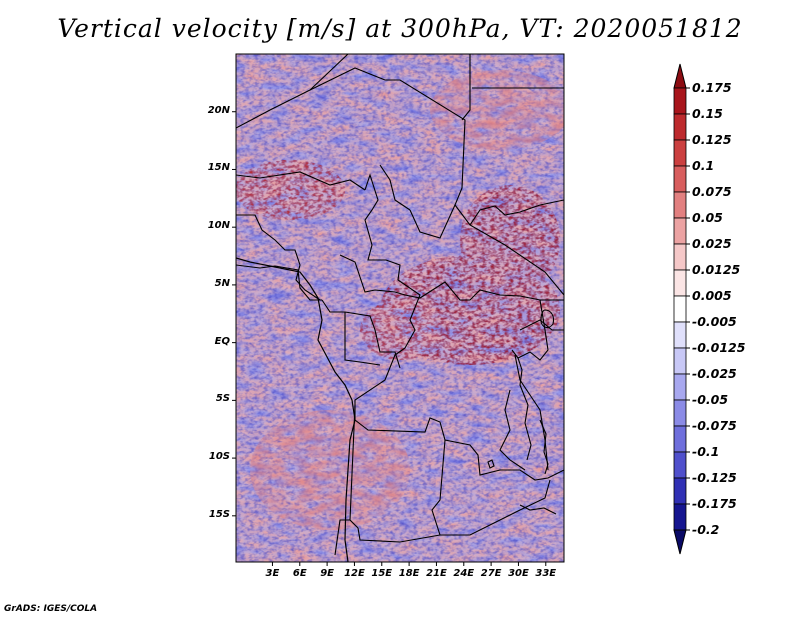 The image size is (800, 618). What do you see at coordinates (703, 165) in the screenshot?
I see `colorbar-label: 0.1` at bounding box center [703, 165].